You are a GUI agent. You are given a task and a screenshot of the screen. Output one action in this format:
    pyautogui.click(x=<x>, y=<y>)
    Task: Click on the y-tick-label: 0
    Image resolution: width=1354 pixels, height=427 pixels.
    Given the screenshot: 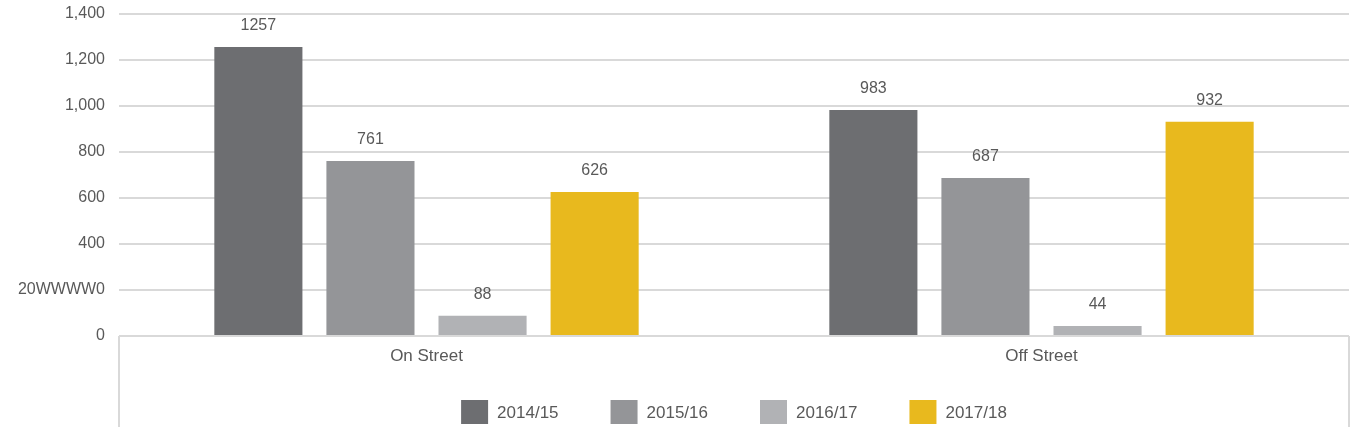 What is the action you would take?
    pyautogui.click(x=101, y=335)
    